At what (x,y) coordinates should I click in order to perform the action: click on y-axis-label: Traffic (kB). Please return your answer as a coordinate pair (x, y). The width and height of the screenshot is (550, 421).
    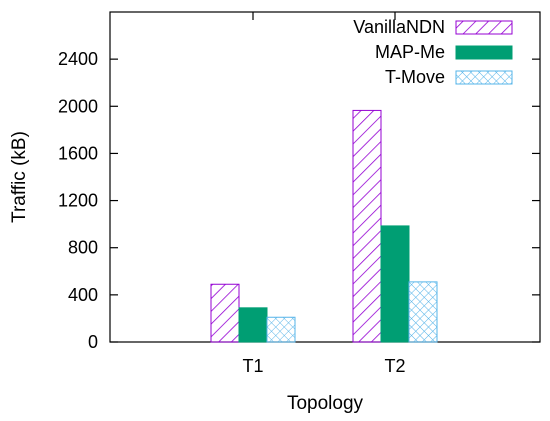
    Looking at the image, I should click on (19, 177).